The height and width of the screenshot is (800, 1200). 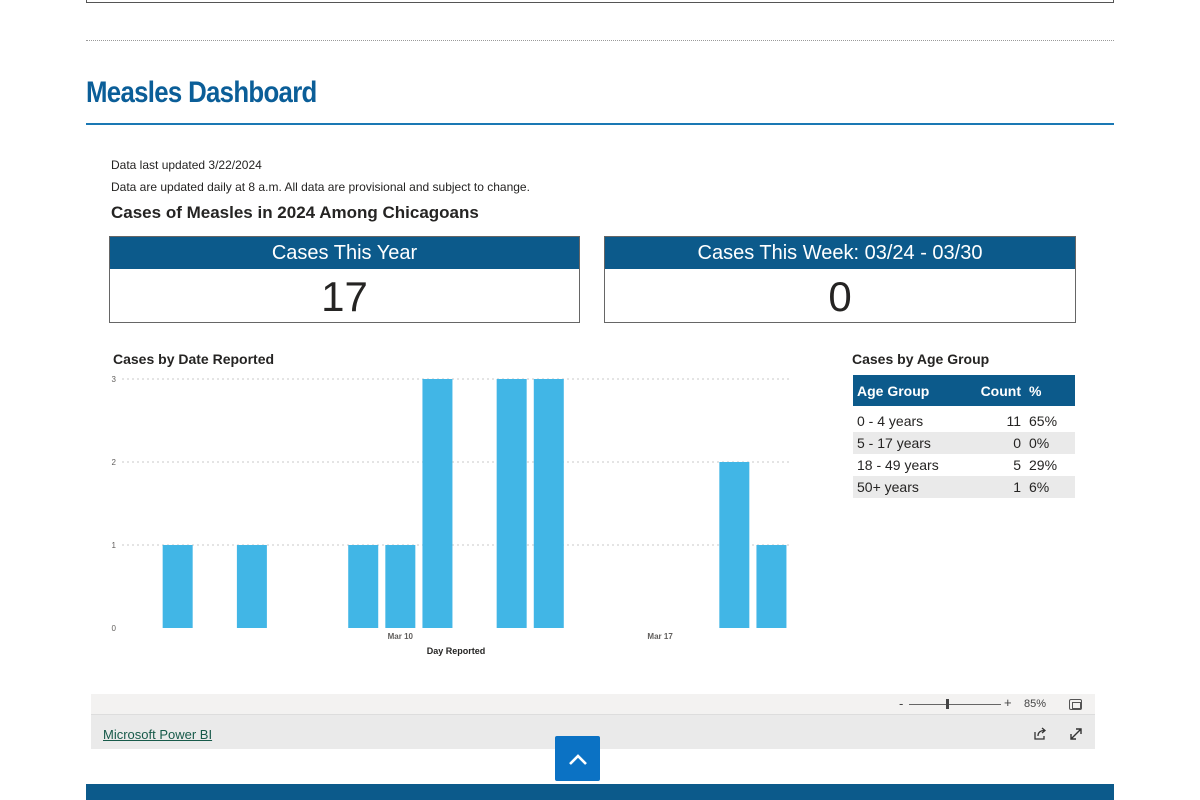 What do you see at coordinates (901, 703) in the screenshot?
I see `zoom-out-button: -` at bounding box center [901, 703].